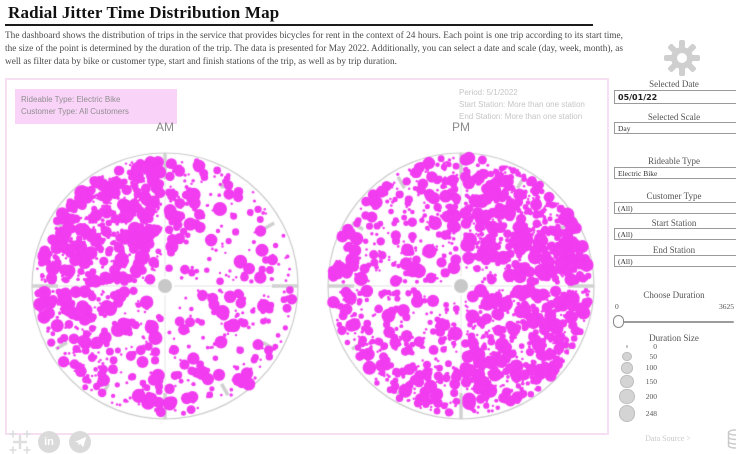 This screenshot has height=454, width=736. Describe the element at coordinates (726, 306) in the screenshot. I see `duration-max-value: 3625` at that location.